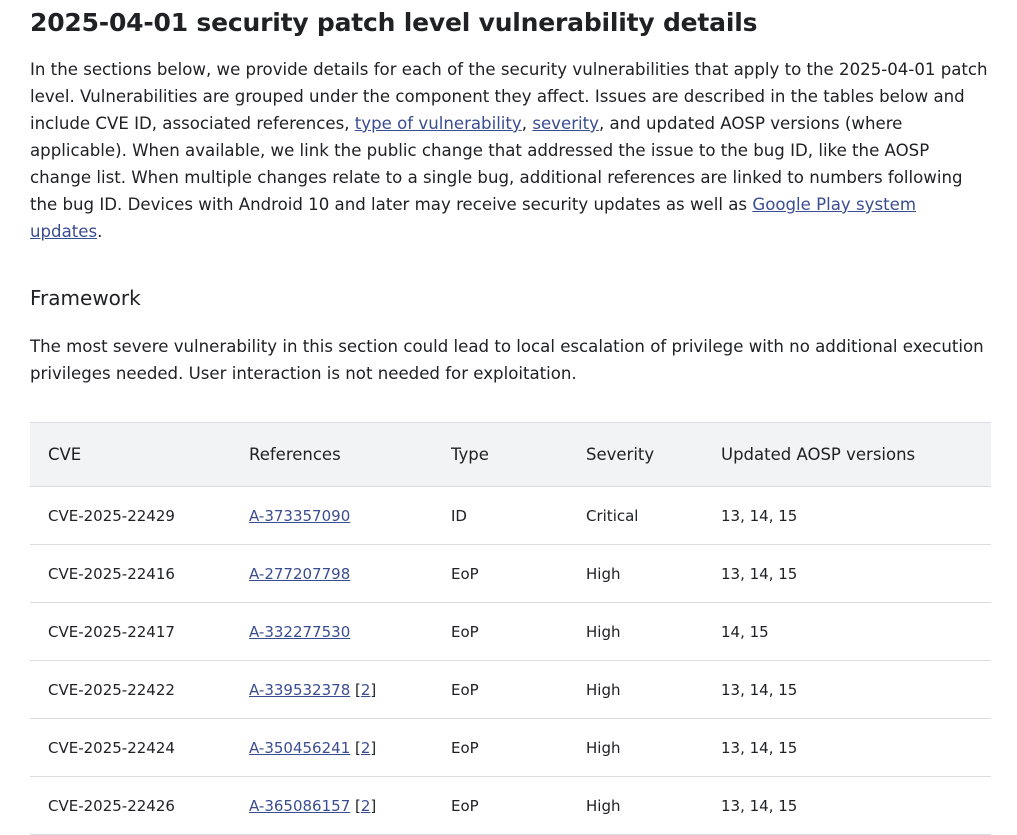  What do you see at coordinates (300, 747) in the screenshot?
I see `bug-reference-link: A-350456241` at bounding box center [300, 747].